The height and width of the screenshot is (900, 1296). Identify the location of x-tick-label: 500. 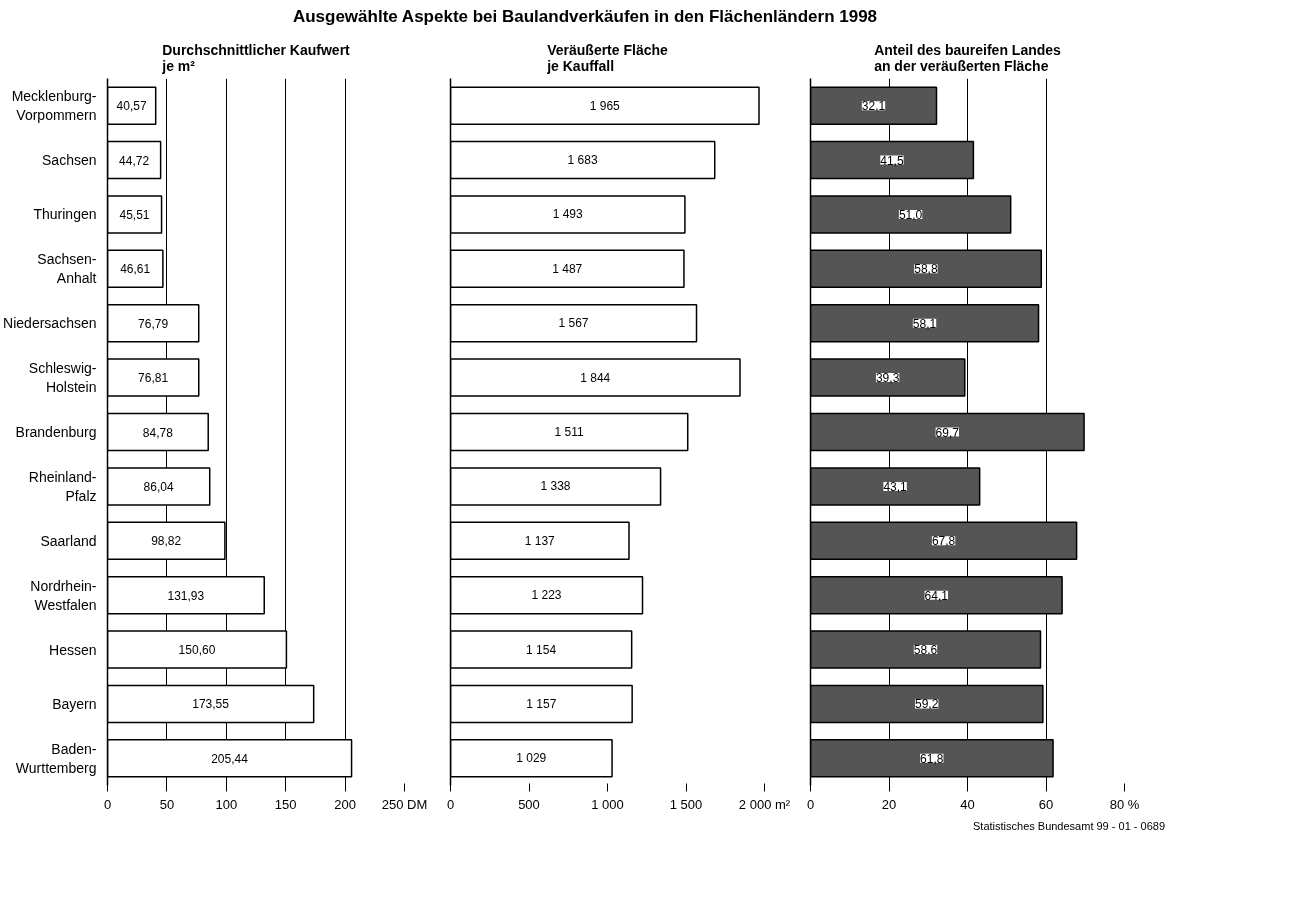
(529, 804).